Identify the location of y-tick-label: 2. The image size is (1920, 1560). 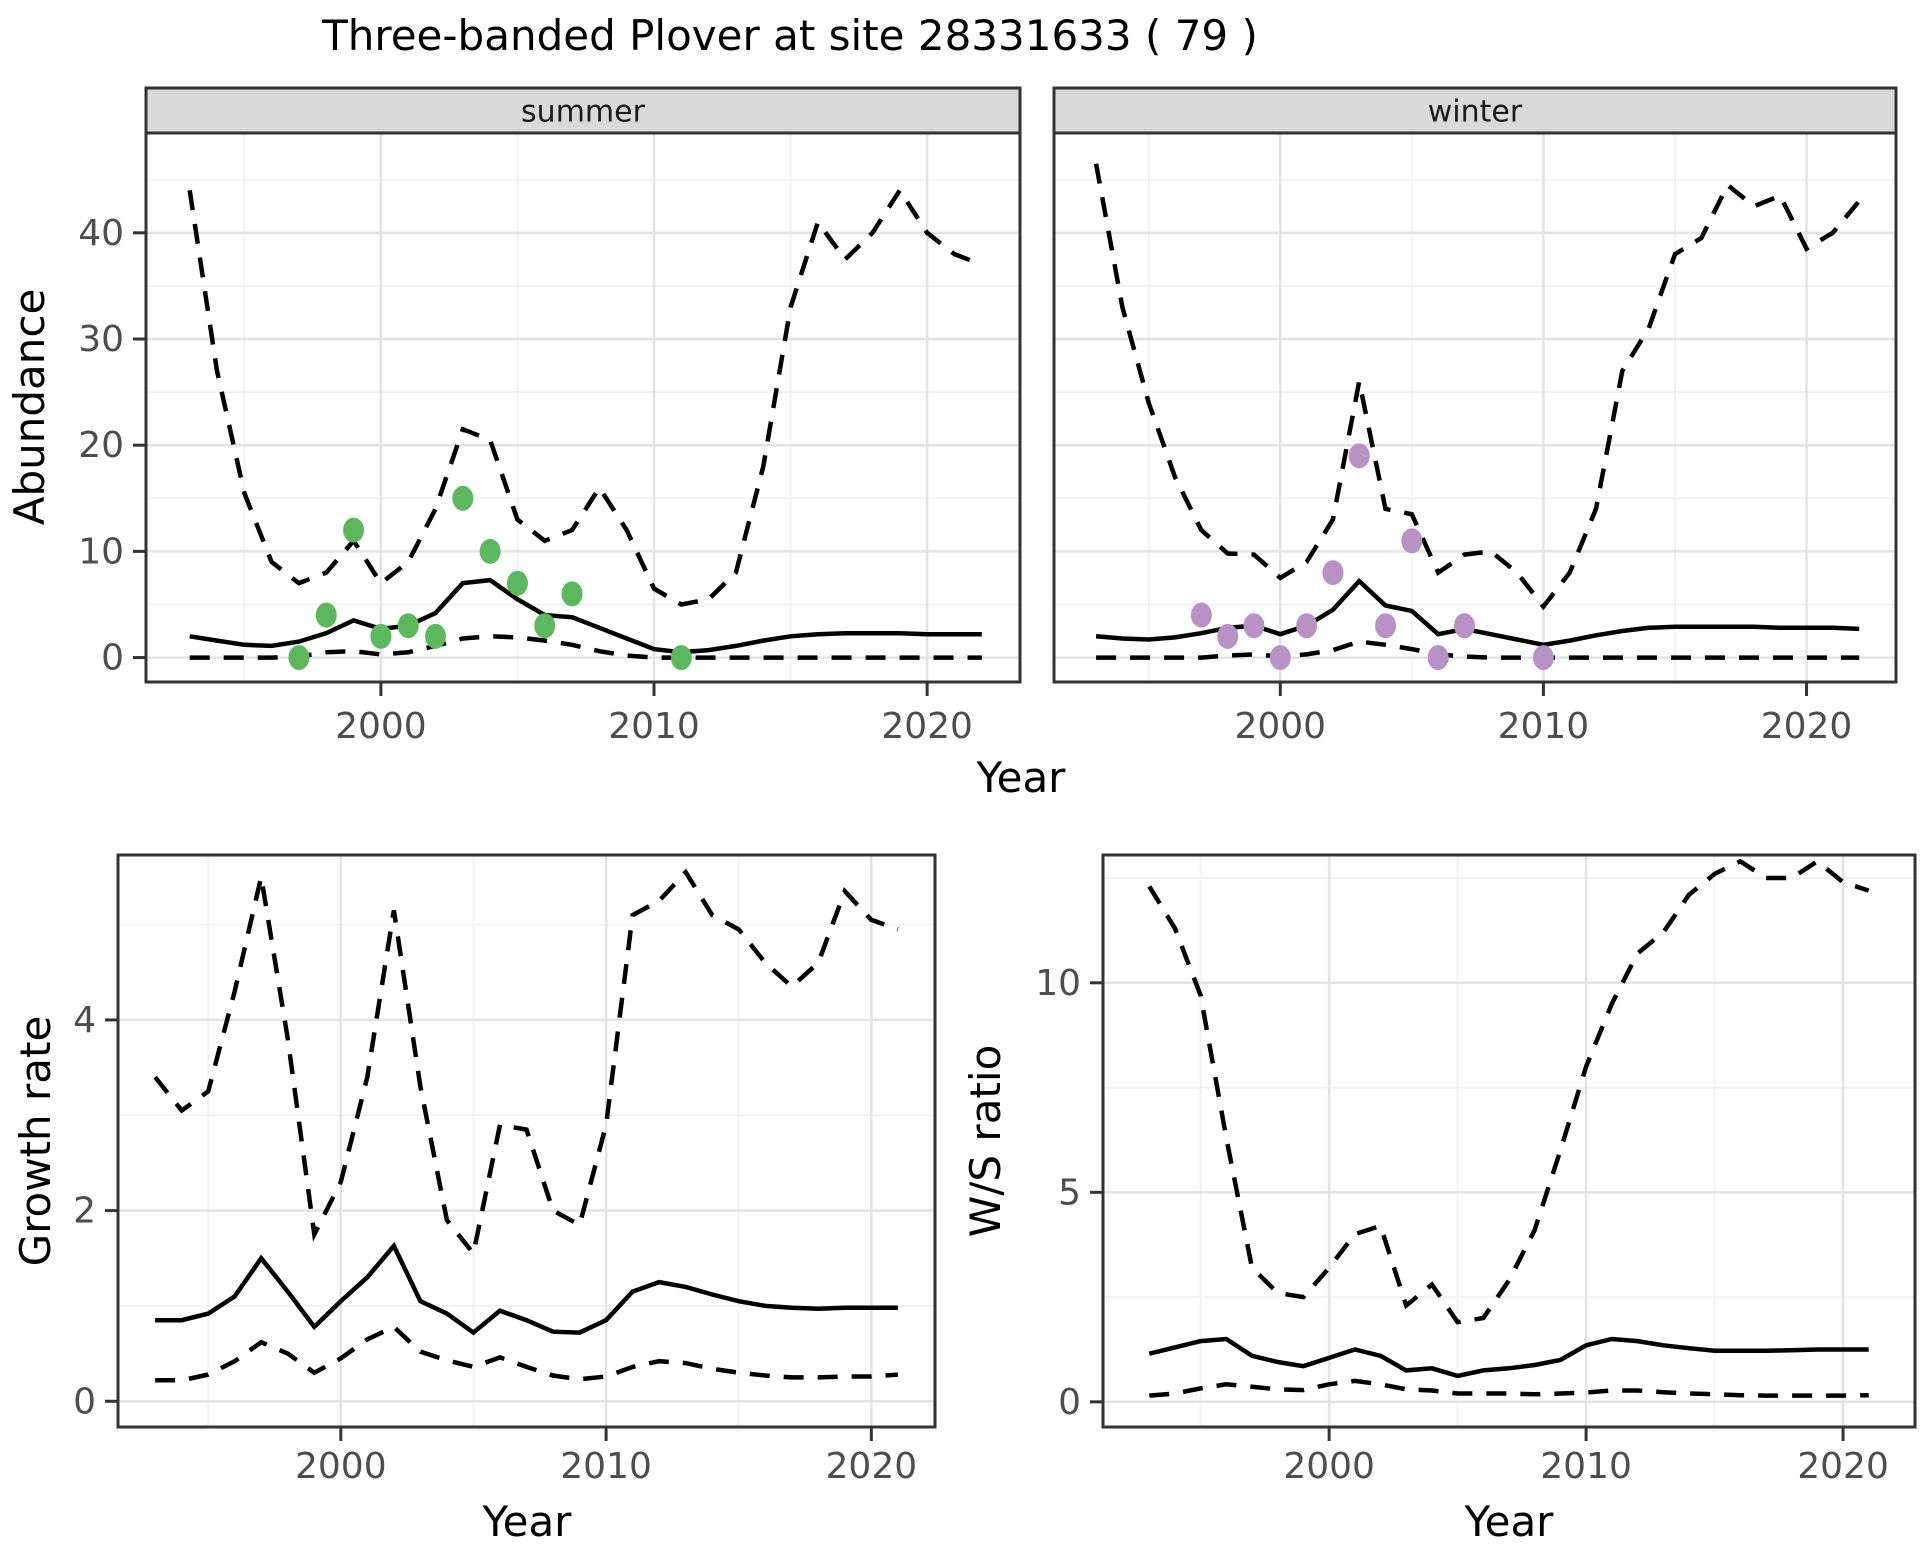
(84, 1211).